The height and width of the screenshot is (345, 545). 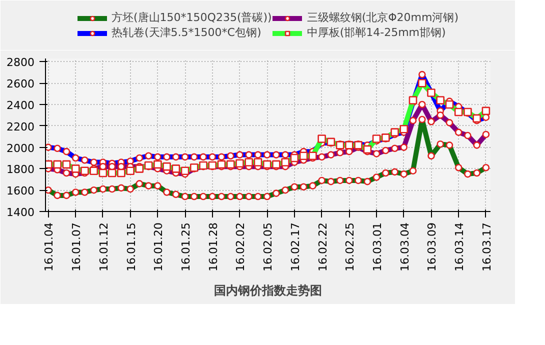 What do you see at coordinates (350, 247) in the screenshot?
I see `x-tick-label: 16.02.25` at bounding box center [350, 247].